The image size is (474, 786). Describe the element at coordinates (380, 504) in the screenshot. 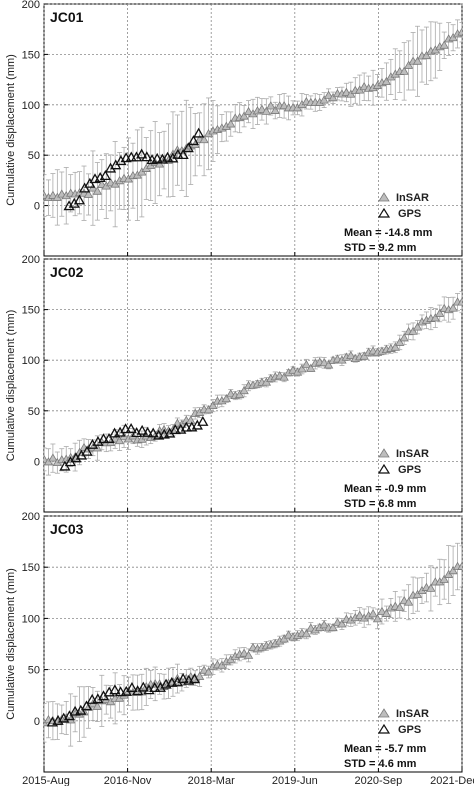

I see `std-text: STD = 6.8 mm` at that location.